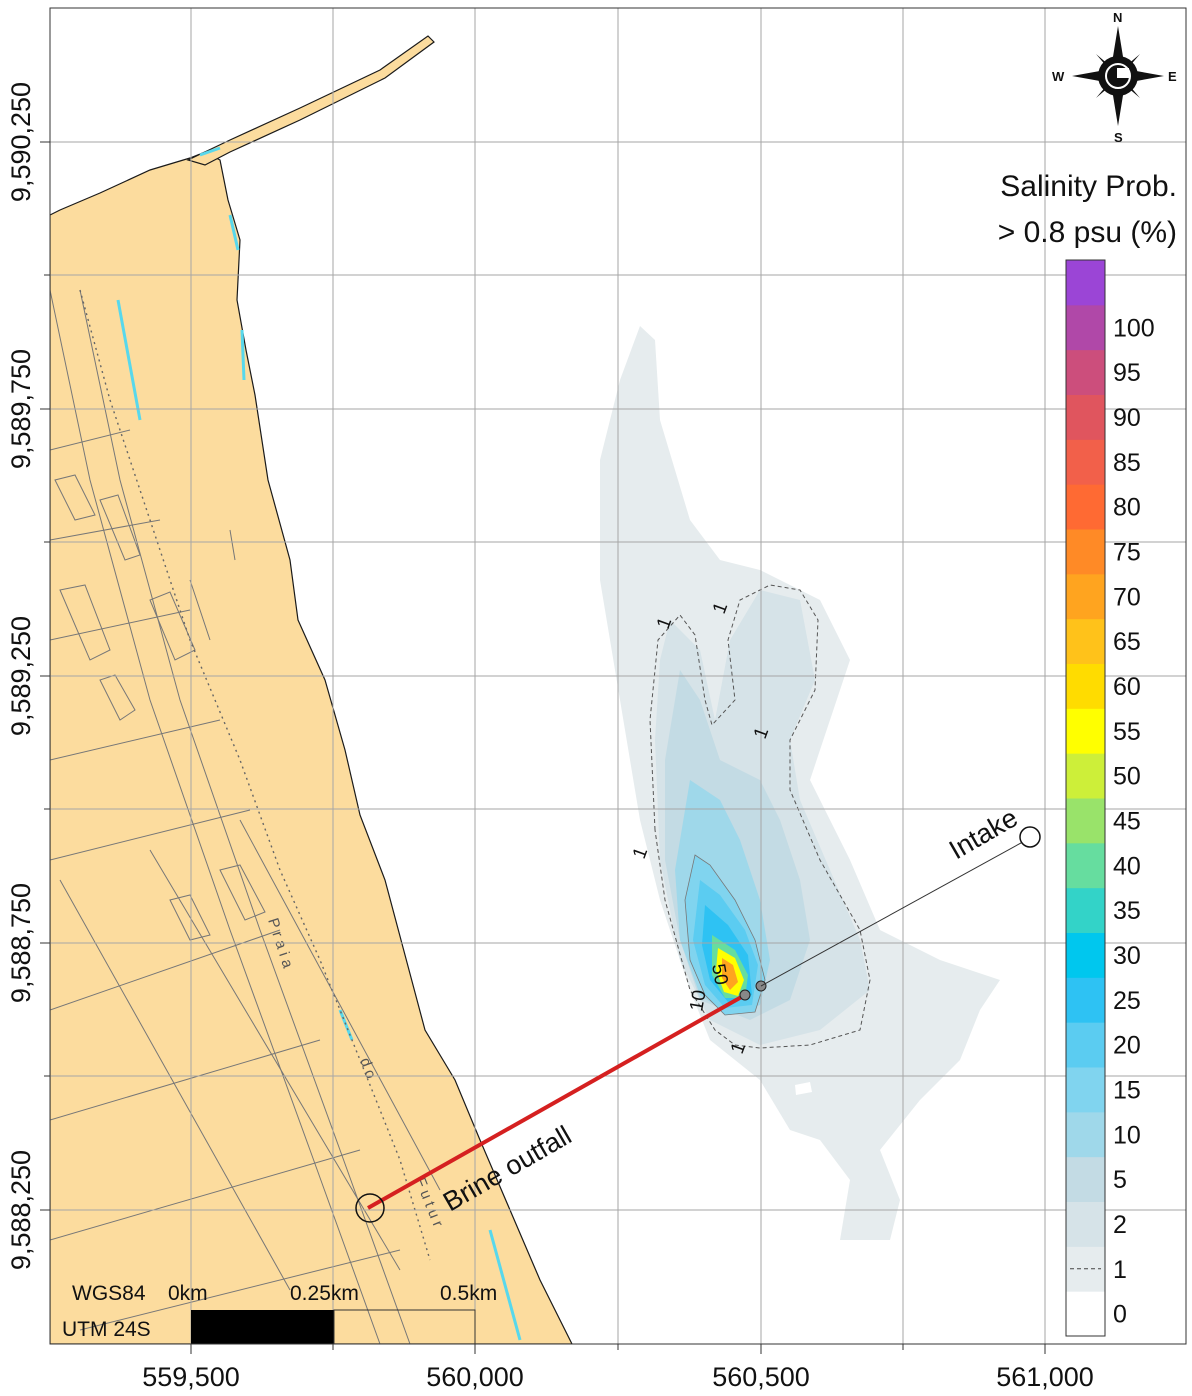 Image resolution: width=1192 pixels, height=1396 pixels. Describe the element at coordinates (1127, 373) in the screenshot. I see `legend-label-95: 95` at that location.